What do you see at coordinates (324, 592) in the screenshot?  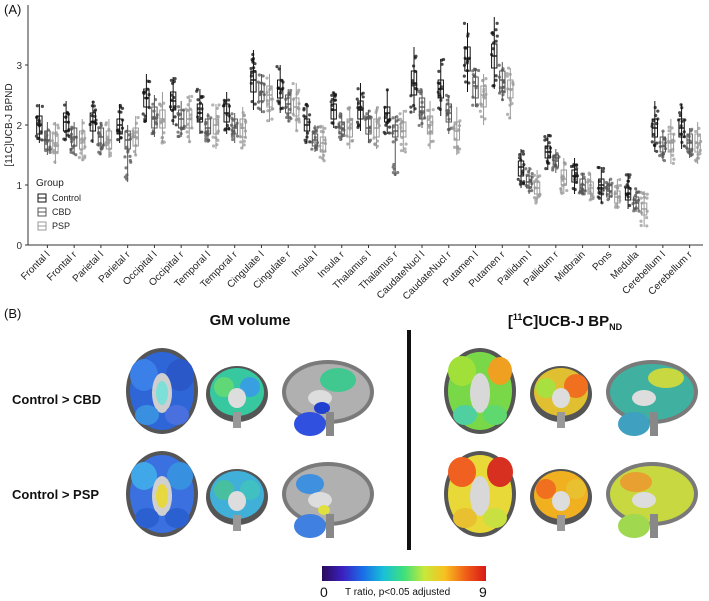 I see `colorbar-min-label: 0` at bounding box center [324, 592].